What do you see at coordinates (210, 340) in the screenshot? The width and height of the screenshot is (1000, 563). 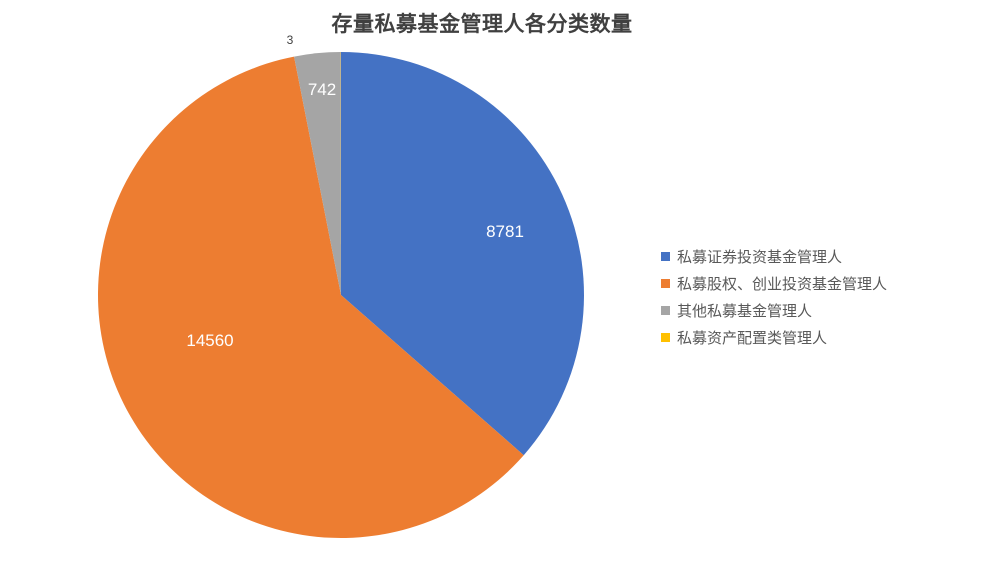 I see `data-label-private-equity-vc: 14560` at bounding box center [210, 340].